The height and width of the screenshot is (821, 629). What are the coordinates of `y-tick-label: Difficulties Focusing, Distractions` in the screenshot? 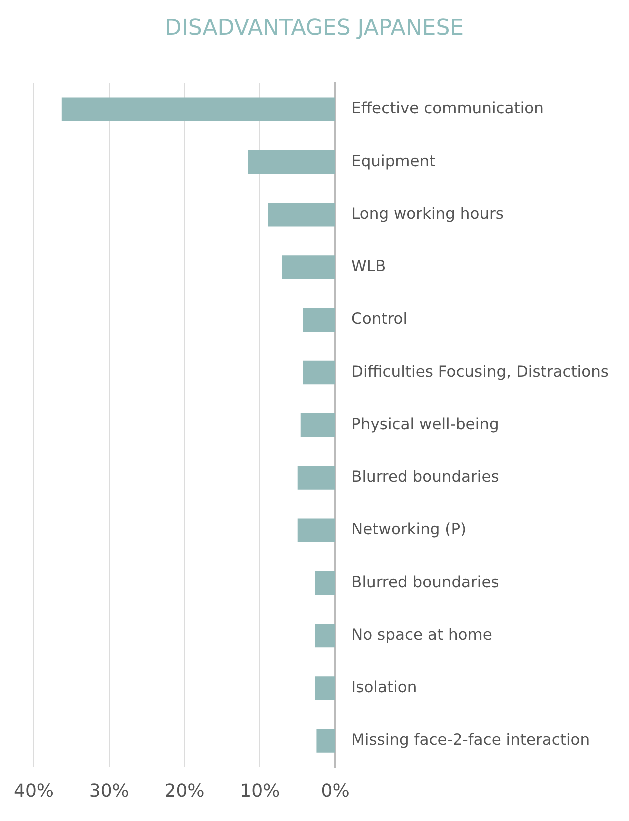 It's located at (481, 371).